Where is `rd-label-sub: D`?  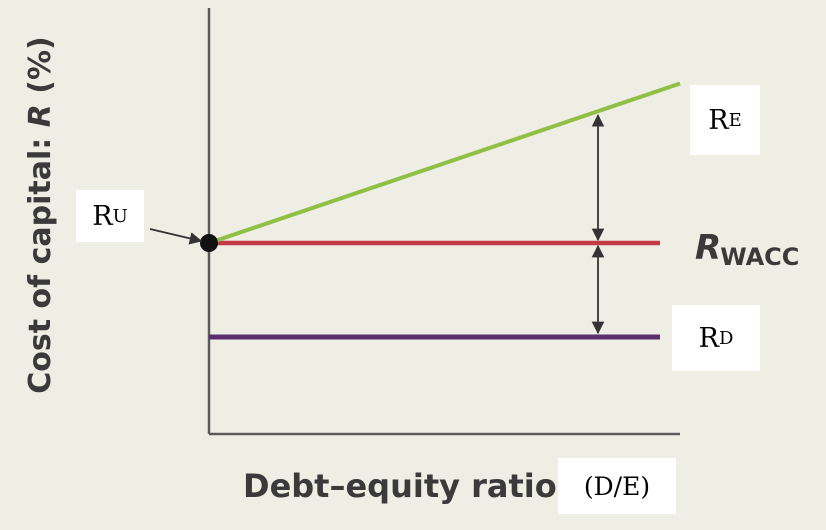
rd-label-sub: D is located at coordinates (726, 338).